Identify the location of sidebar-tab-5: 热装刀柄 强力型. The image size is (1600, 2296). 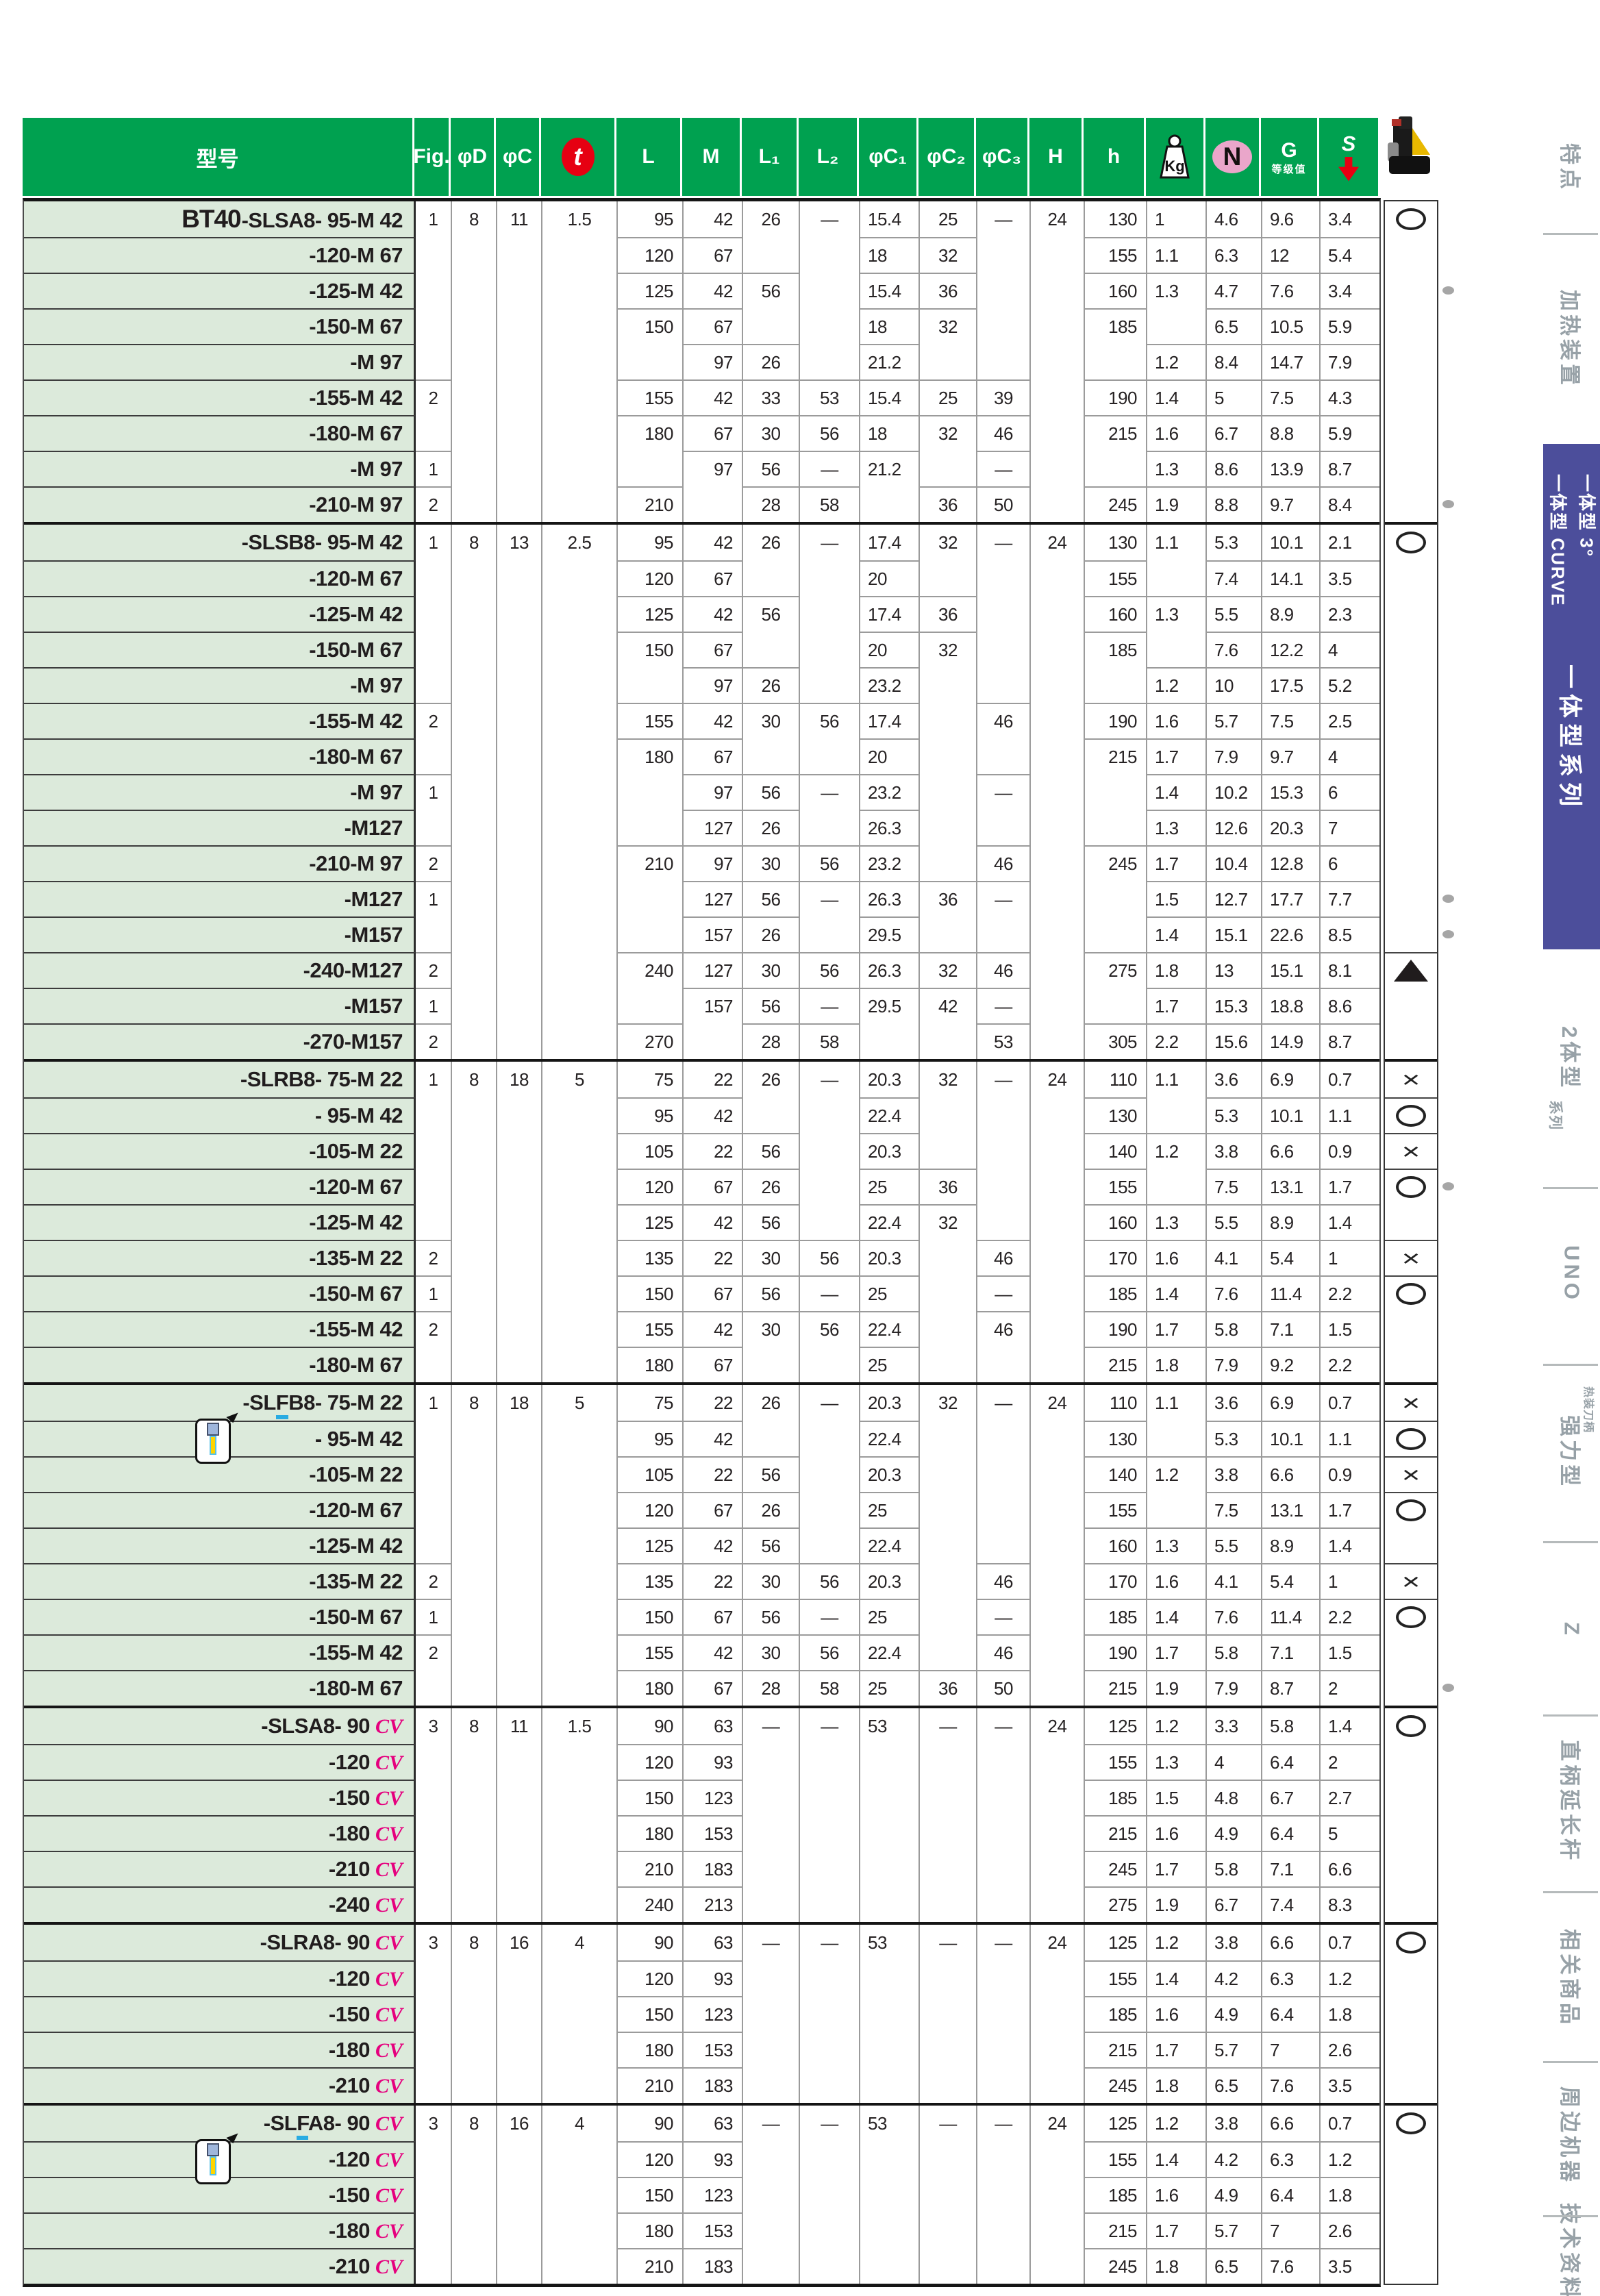
(1576, 1437).